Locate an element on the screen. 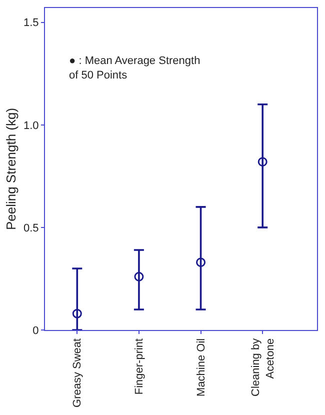  y-tick-label: 0 is located at coordinates (35, 330).